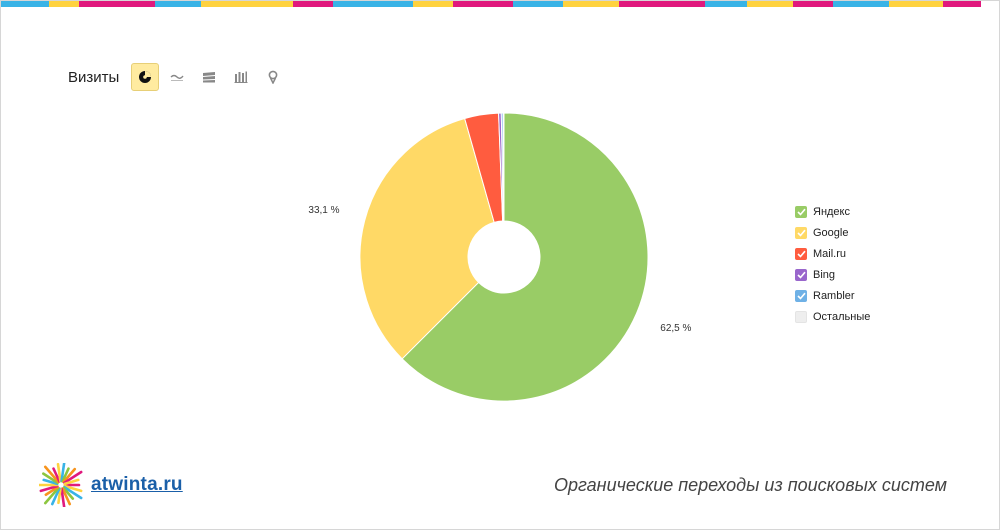 The height and width of the screenshot is (530, 1000). What do you see at coordinates (137, 484) in the screenshot?
I see `logo-link: atwinta.ru` at bounding box center [137, 484].